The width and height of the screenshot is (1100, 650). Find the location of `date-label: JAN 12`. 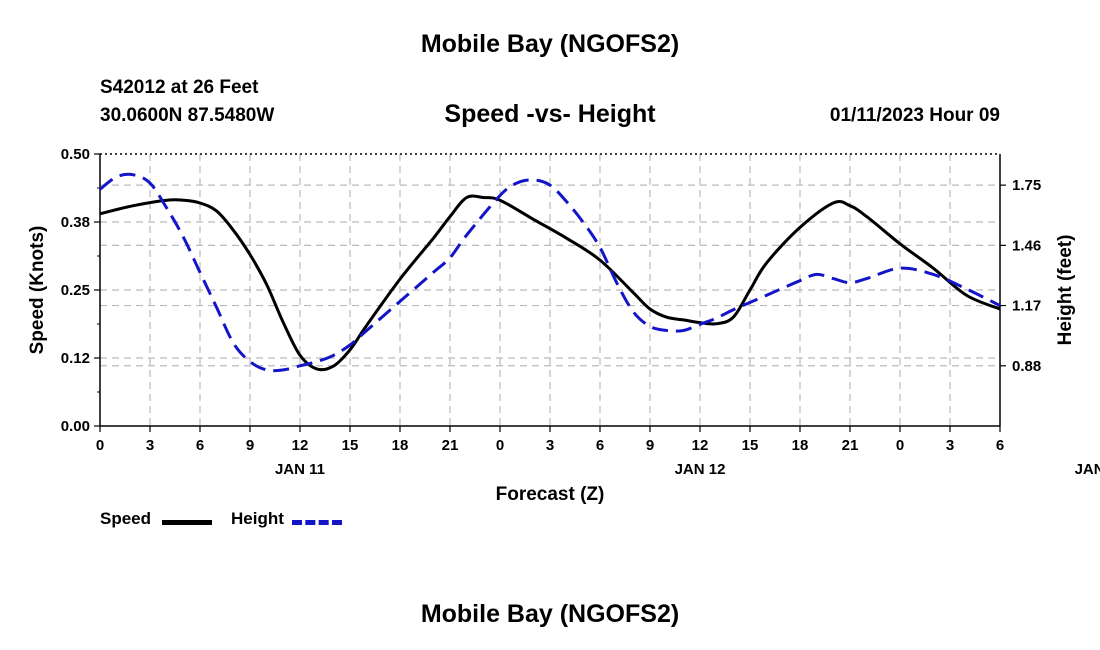

date-label: JAN 12 is located at coordinates (700, 469).